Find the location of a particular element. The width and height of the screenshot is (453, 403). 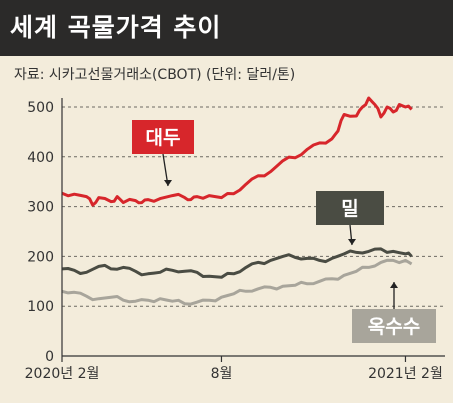

y-tick-label: 400 is located at coordinates (40, 158).